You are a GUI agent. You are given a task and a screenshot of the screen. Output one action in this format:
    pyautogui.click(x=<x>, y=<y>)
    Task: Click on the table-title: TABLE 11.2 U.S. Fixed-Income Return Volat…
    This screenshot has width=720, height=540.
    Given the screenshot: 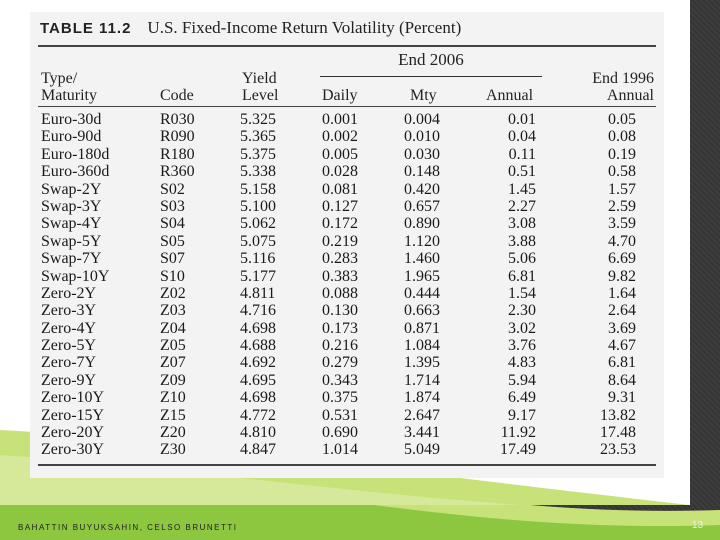 What is the action you would take?
    pyautogui.click(x=250, y=30)
    